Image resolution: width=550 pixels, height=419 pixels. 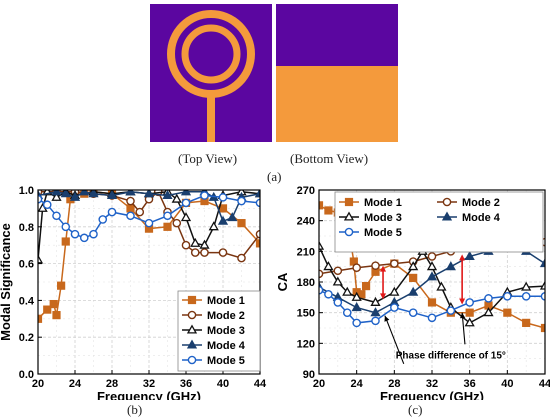 I want to click on y-tick-label: 150, so click(x=306, y=314).